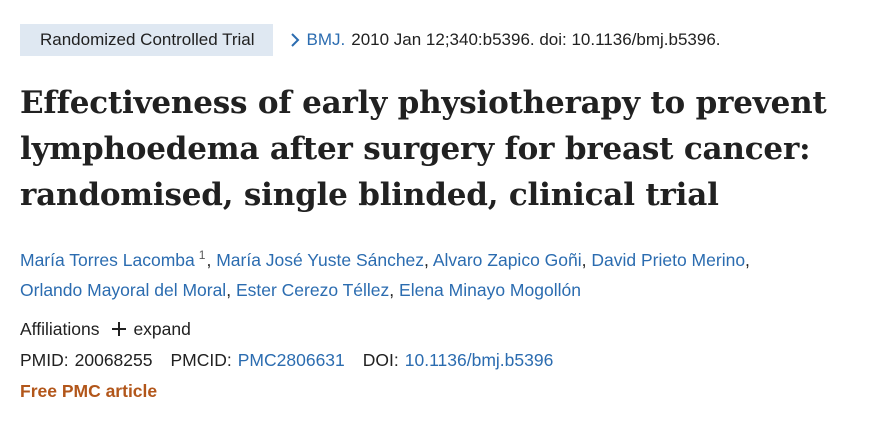 The height and width of the screenshot is (427, 893). What do you see at coordinates (294, 40) in the screenshot?
I see `chevron-right-icon` at bounding box center [294, 40].